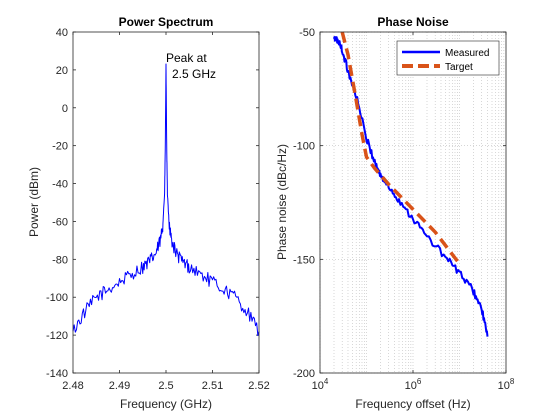 This screenshot has width=560, height=420. I want to click on legend: Measured Target, so click(448, 58).